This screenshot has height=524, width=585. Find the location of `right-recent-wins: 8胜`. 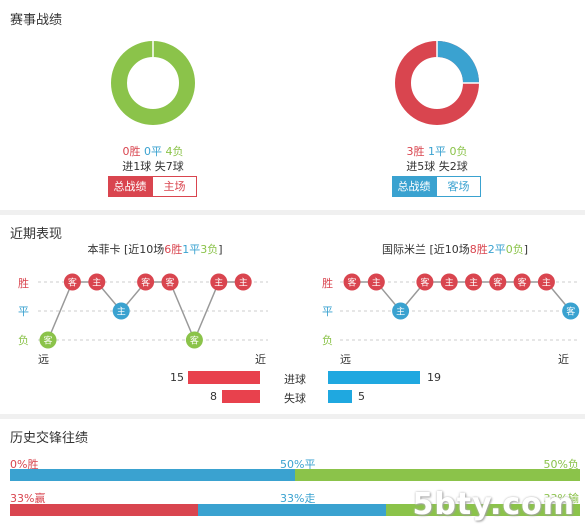

right-recent-wins: 8胜 is located at coordinates (478, 249).